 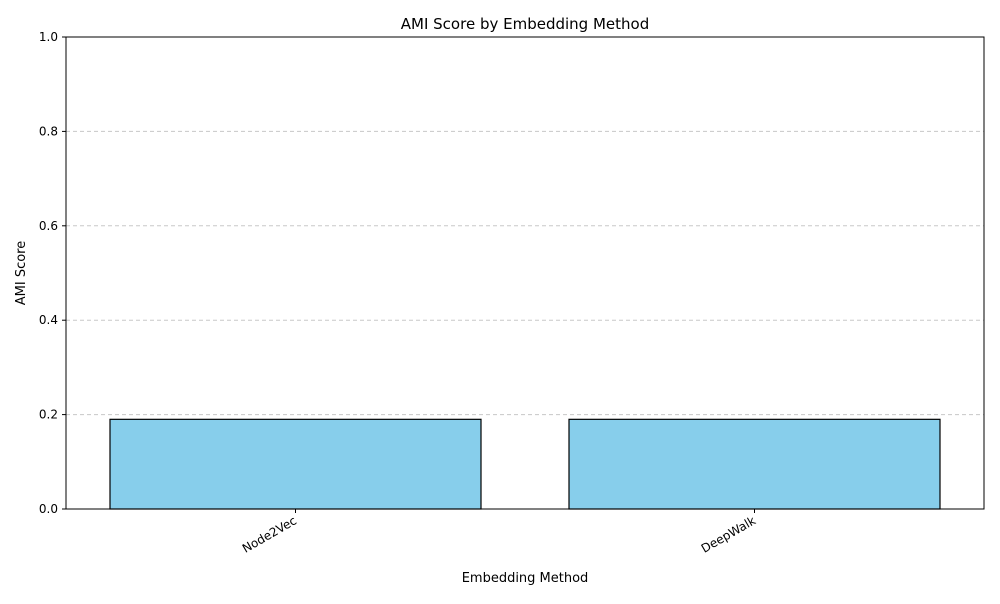 What do you see at coordinates (48, 131) in the screenshot?
I see `y-tick-label: 0.8` at bounding box center [48, 131].